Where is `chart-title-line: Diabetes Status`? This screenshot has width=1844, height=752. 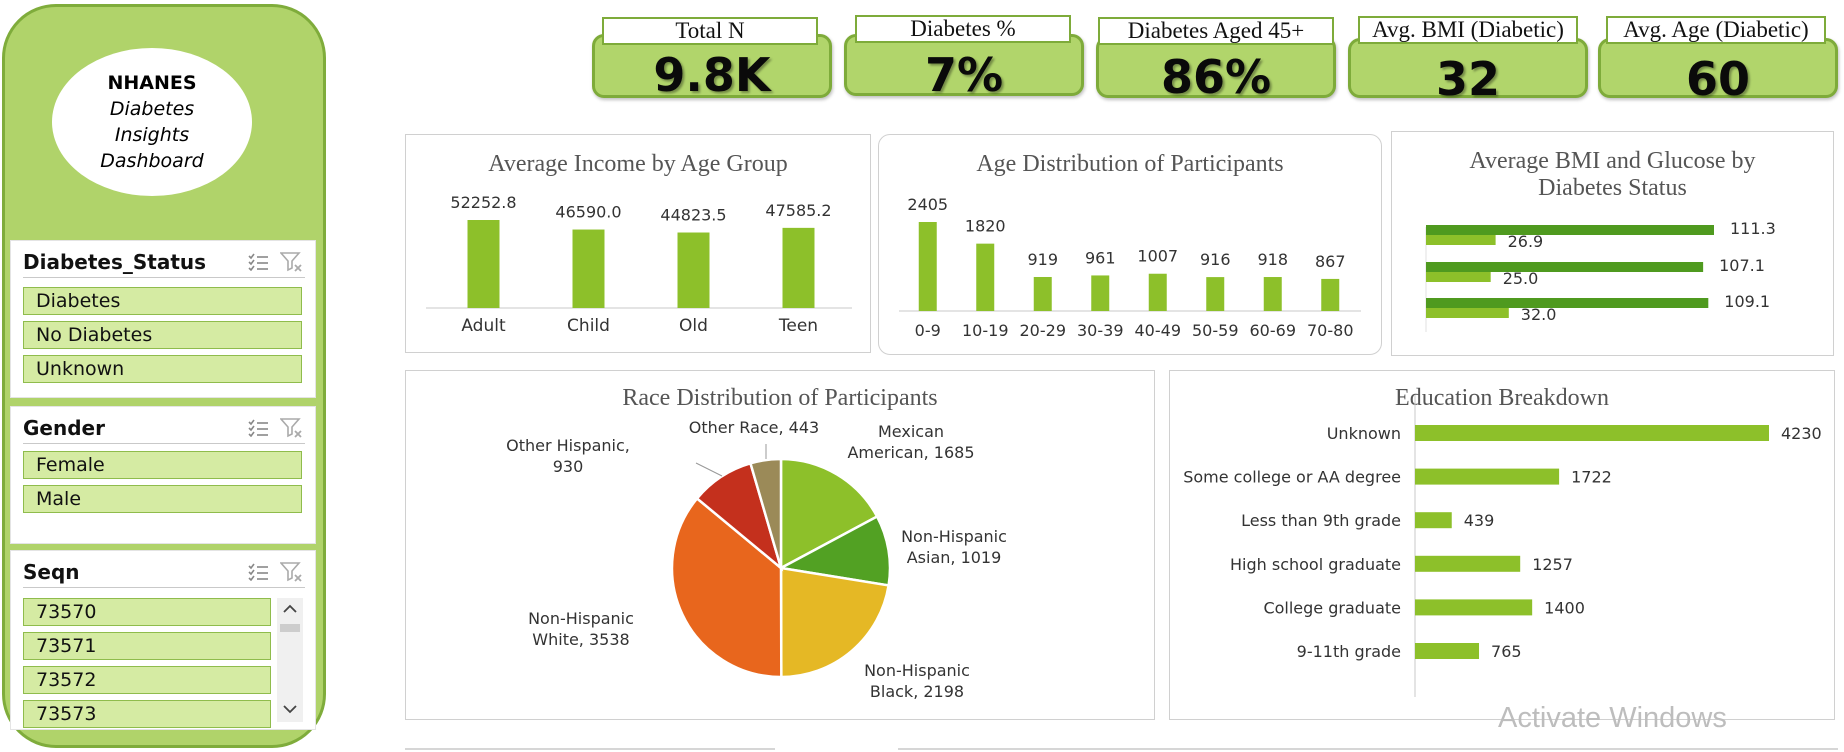 chart-title-line: Diabetes Status is located at coordinates (1612, 188).